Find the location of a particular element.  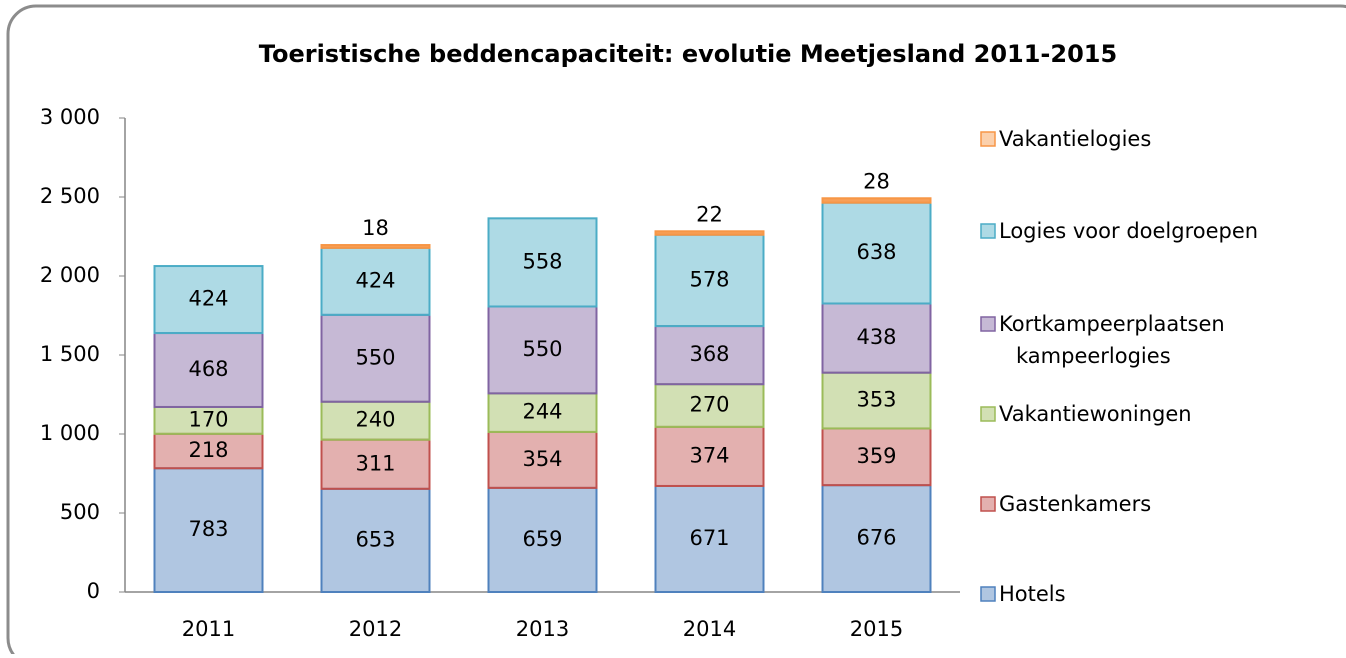

data-label: 653 is located at coordinates (375, 539).